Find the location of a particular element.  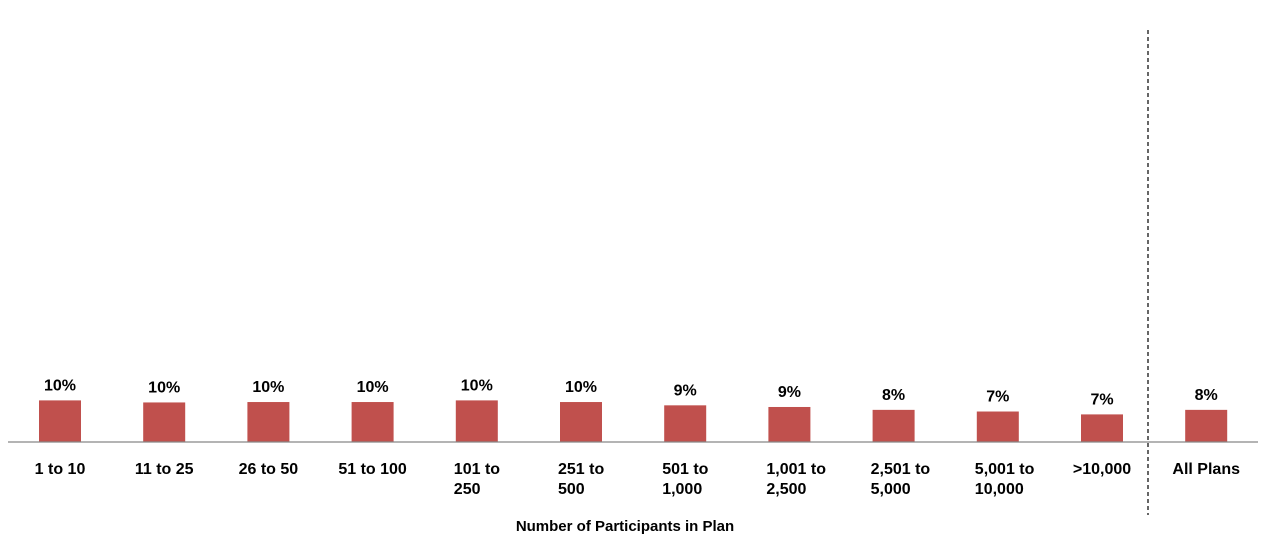

category-label: 51 to 100 is located at coordinates (372, 469).